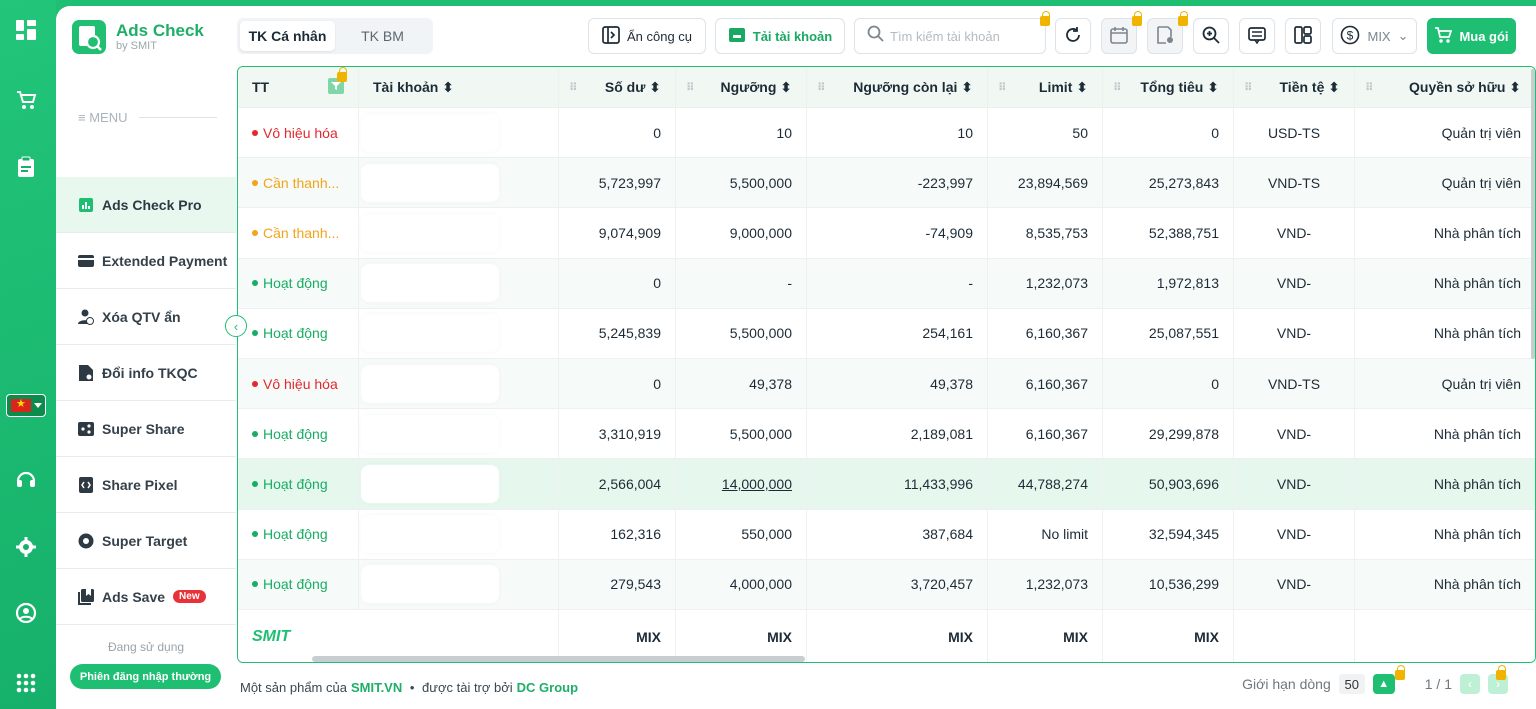 The height and width of the screenshot is (709, 1536). I want to click on footer-balance: MIX, so click(617, 635).